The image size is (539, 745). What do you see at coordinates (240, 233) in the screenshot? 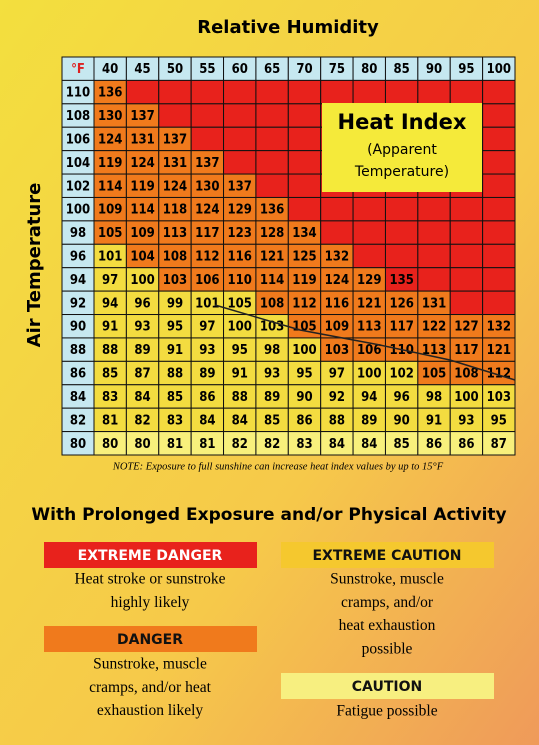
I see `heat-index-value: 123` at bounding box center [240, 233].